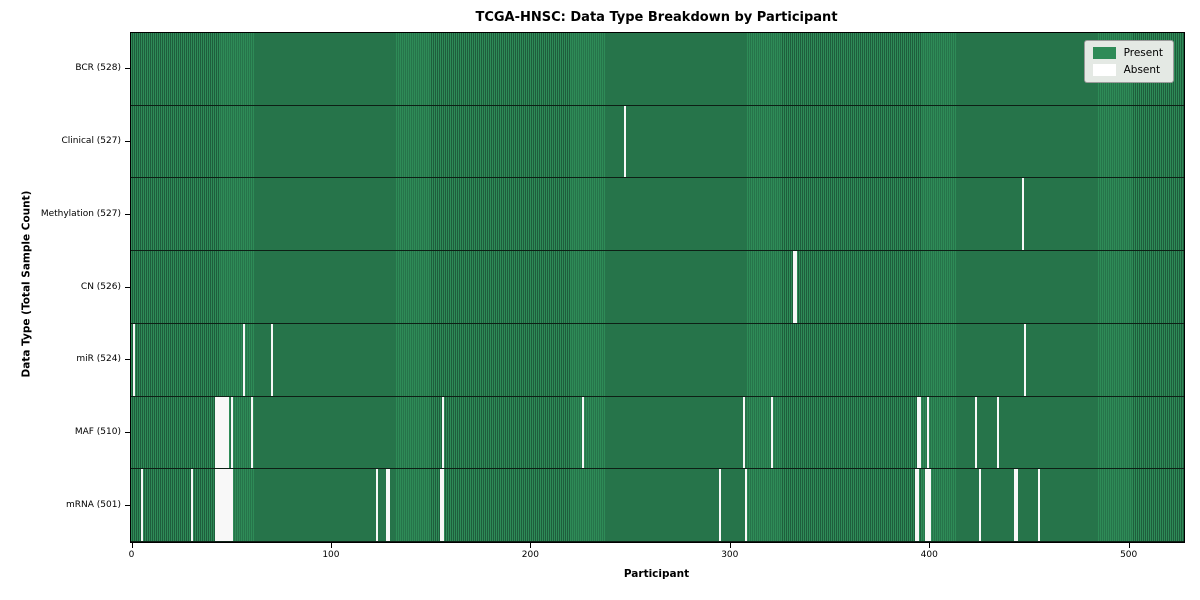  I want to click on heatmap-row-clinical, so click(657, 142).